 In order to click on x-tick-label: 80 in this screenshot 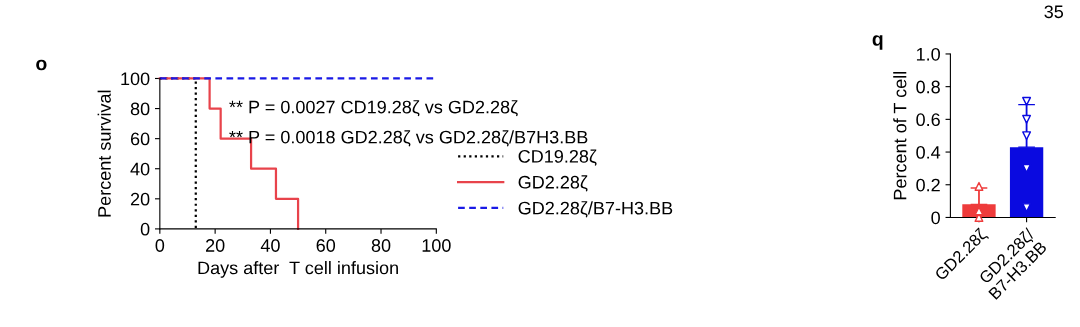, I will do `click(381, 245)`.